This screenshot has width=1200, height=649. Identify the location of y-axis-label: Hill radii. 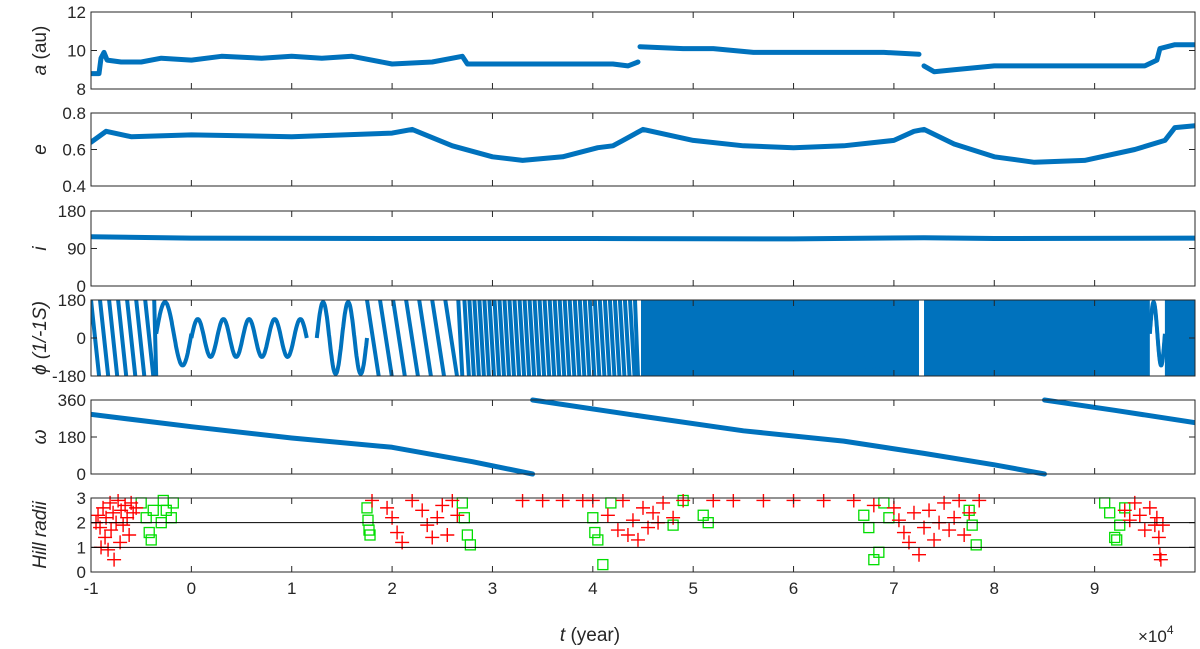
(40, 534).